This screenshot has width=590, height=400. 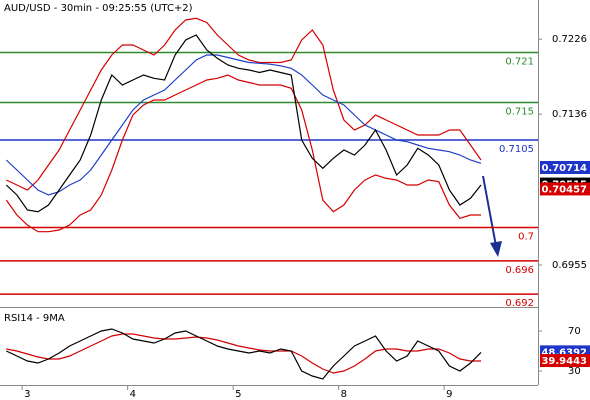 I want to click on chart-title: AUD/USD - 30min - 09:25:55 (UTC+2), so click(x=98, y=8).